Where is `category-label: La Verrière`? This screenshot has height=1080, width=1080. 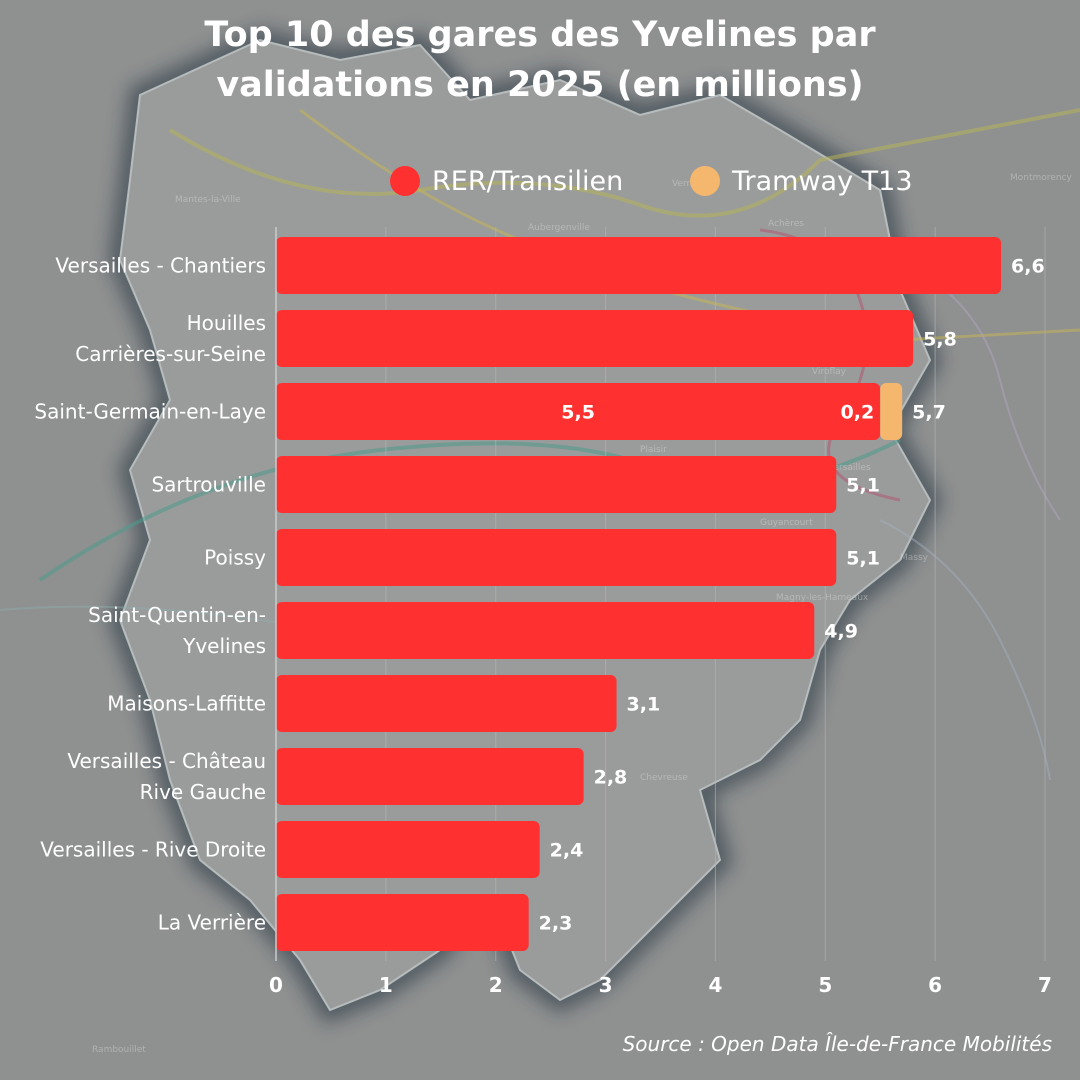 category-label: La Verrière is located at coordinates (212, 923).